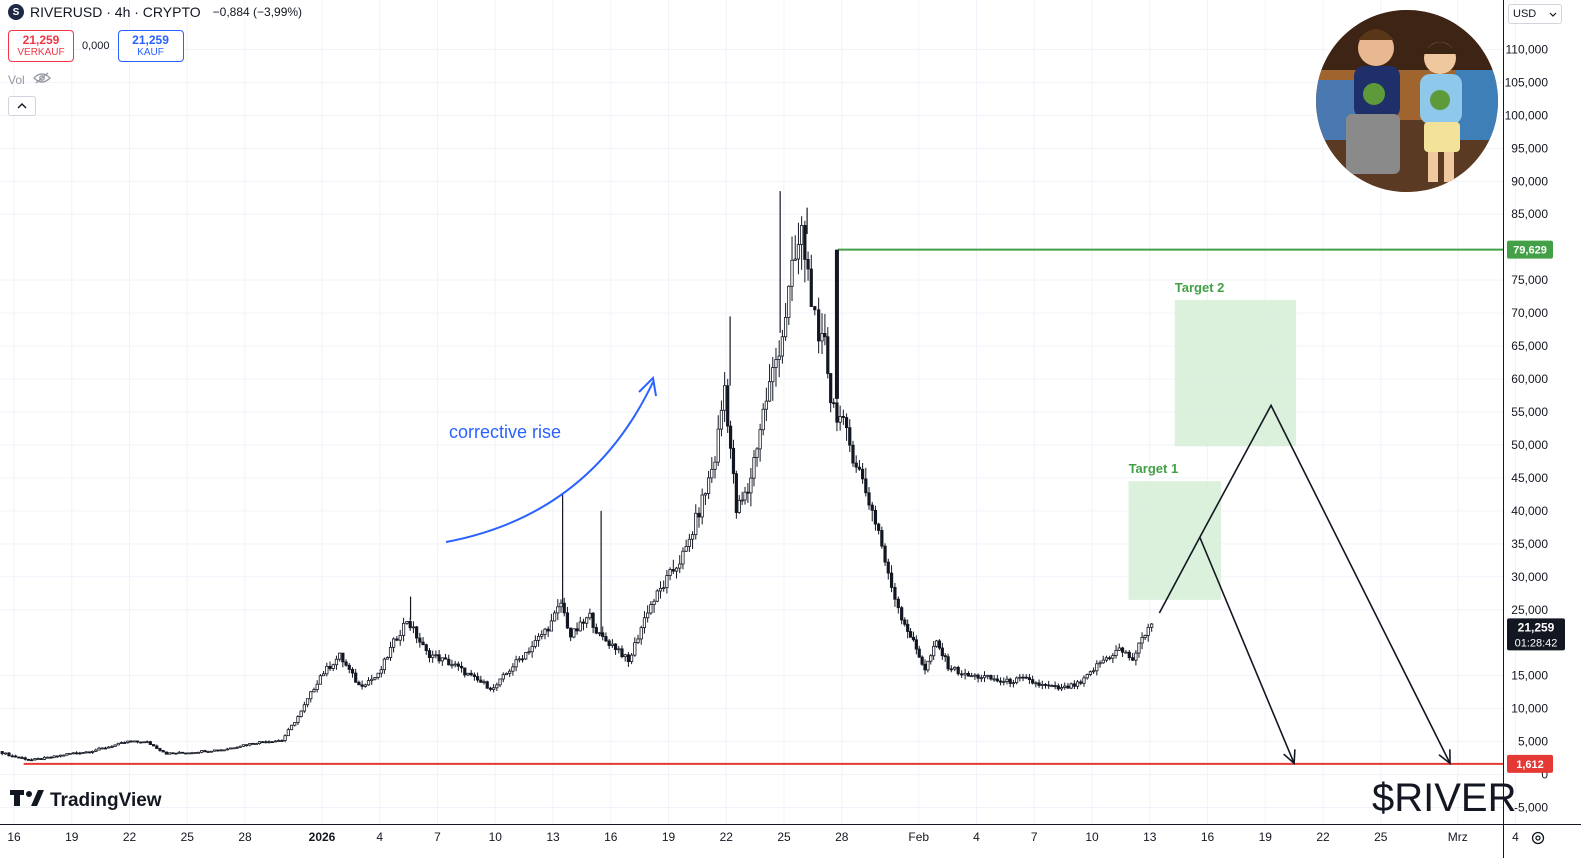 The height and width of the screenshot is (858, 1581). Describe the element at coordinates (1530, 765) in the screenshot. I see `price-level-label: 1,612` at that location.